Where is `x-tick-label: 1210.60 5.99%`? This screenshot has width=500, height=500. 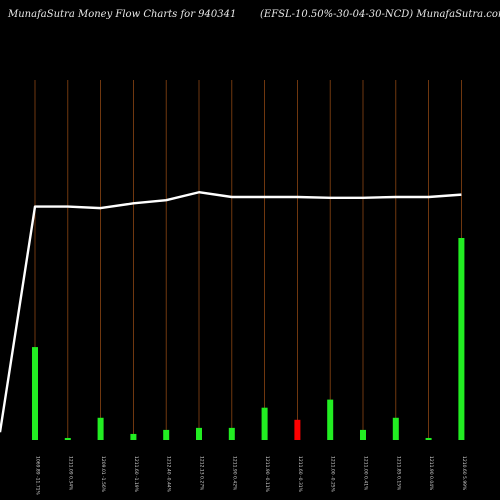
x-tick-label: 1210.60 5.99% is located at coordinates (464, 473).